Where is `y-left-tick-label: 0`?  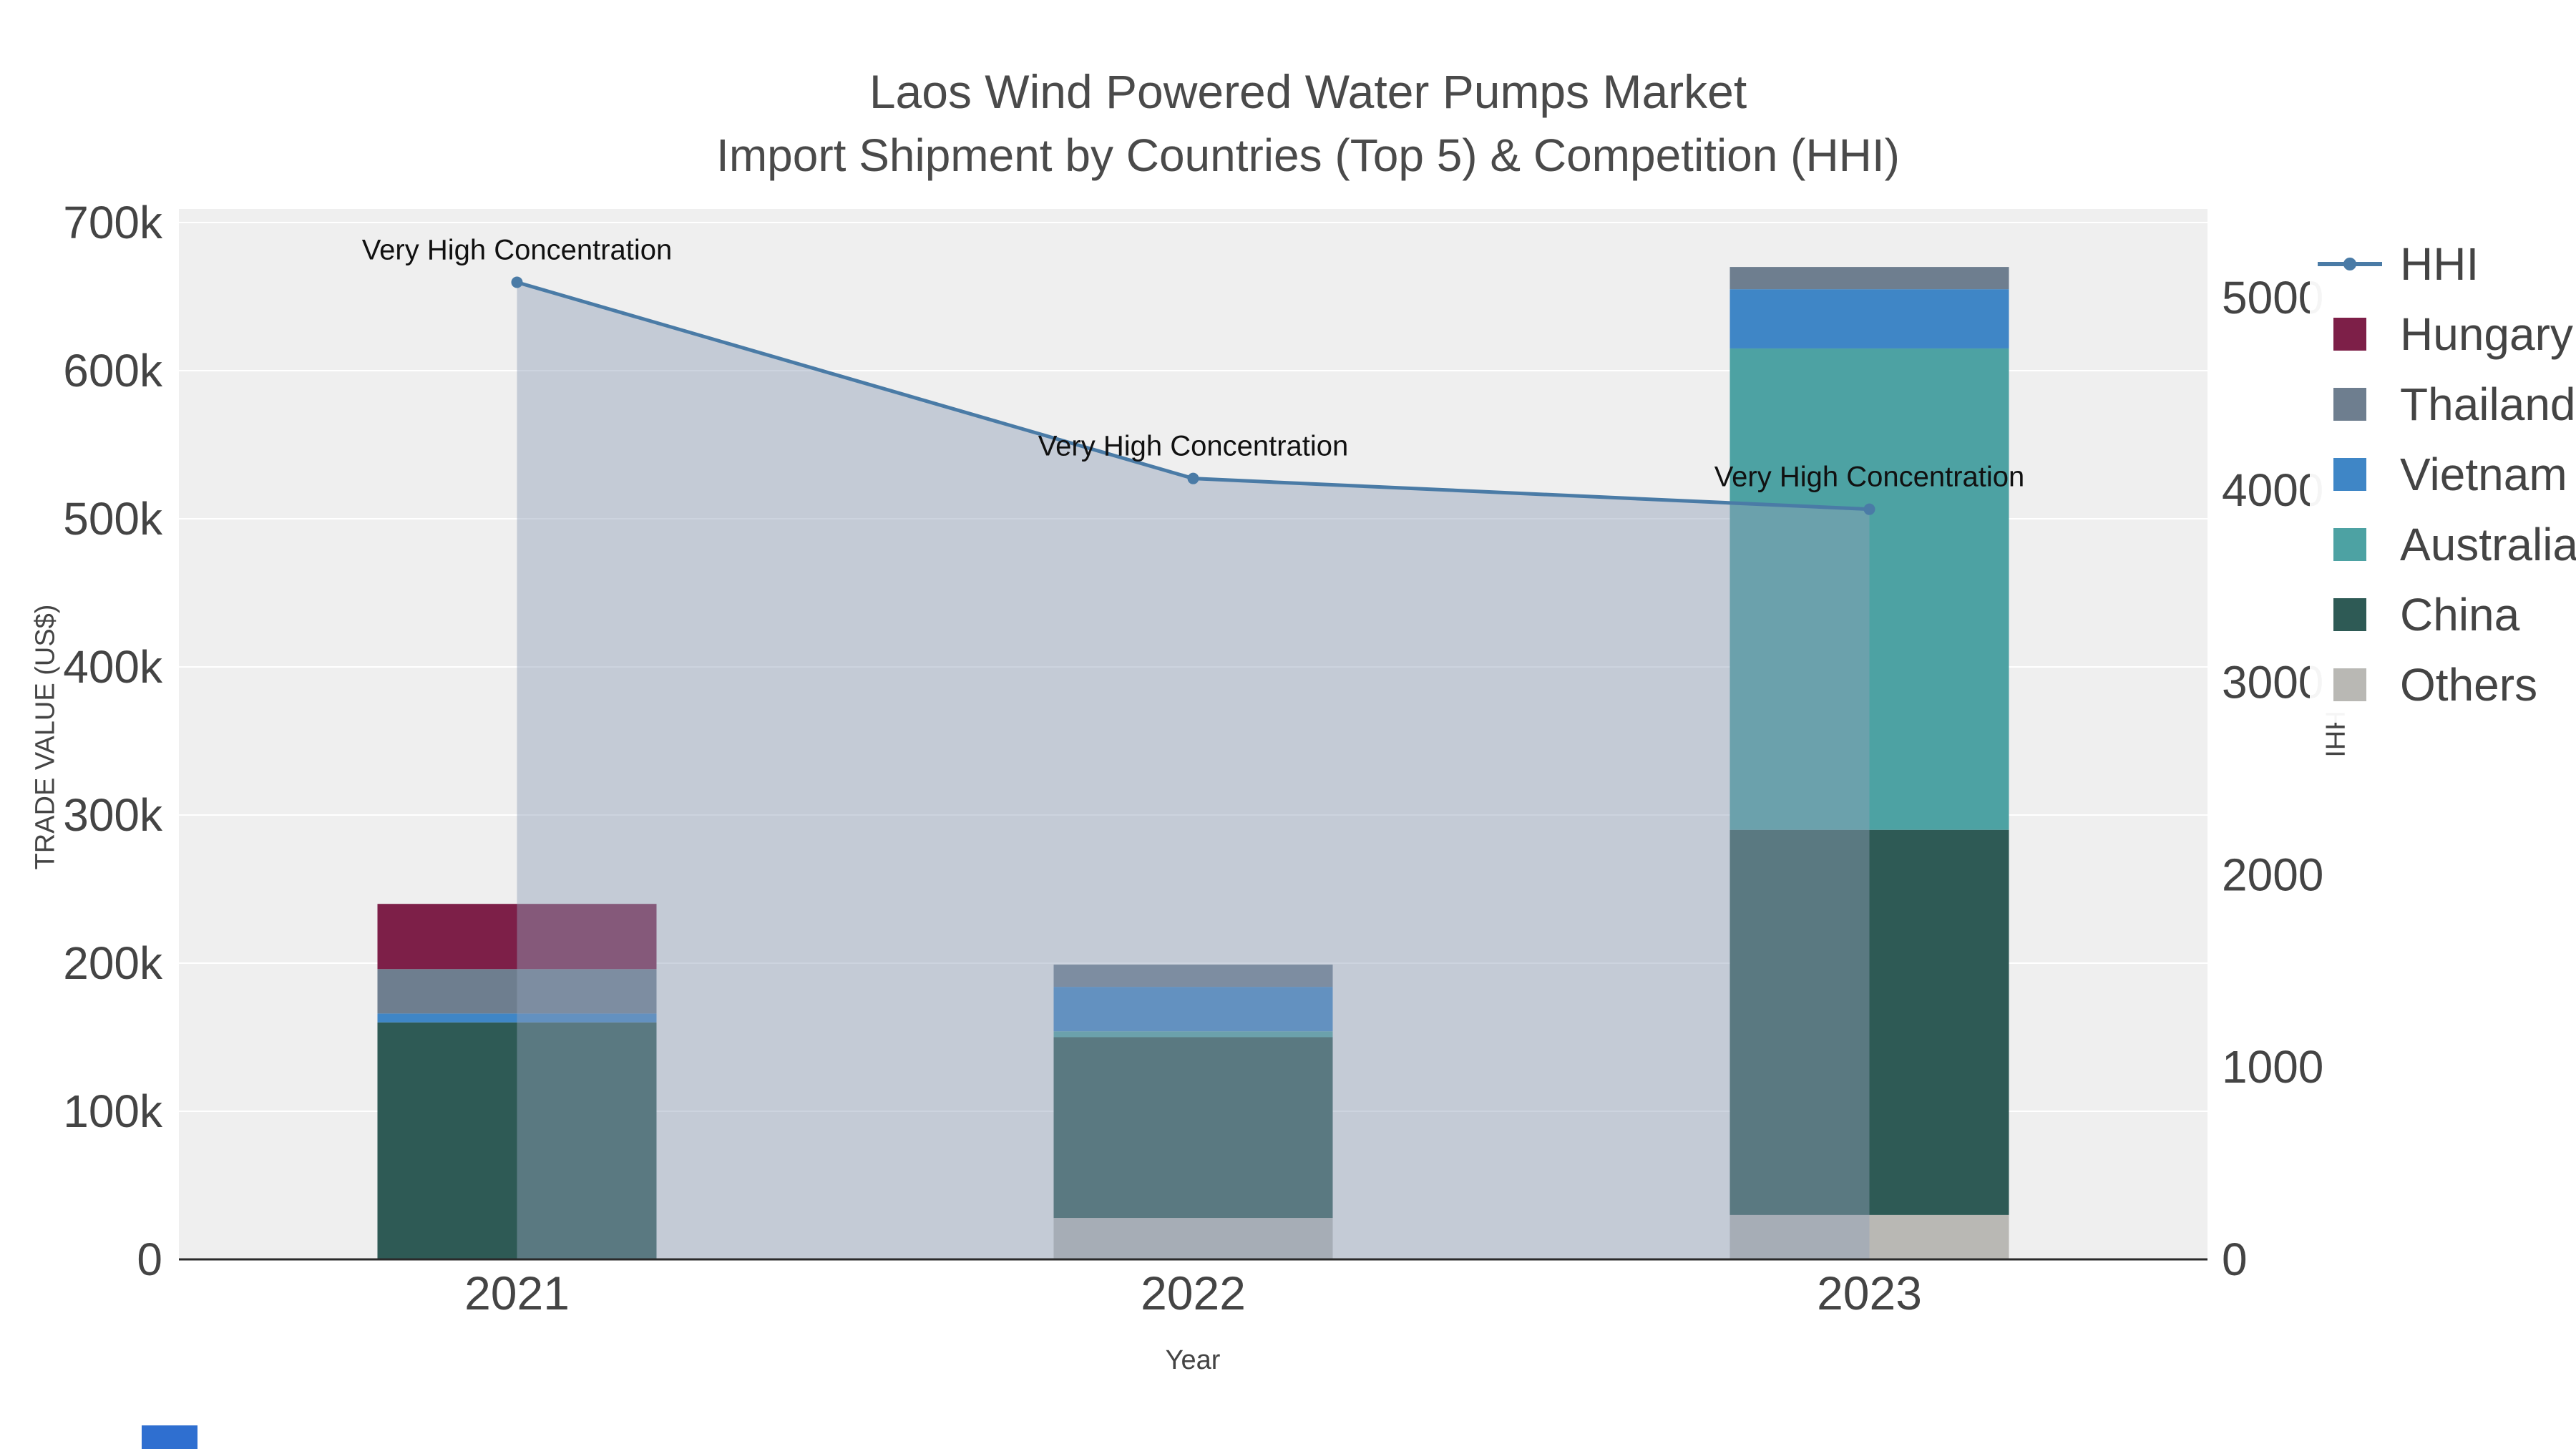 y-left-tick-label: 0 is located at coordinates (149, 1259).